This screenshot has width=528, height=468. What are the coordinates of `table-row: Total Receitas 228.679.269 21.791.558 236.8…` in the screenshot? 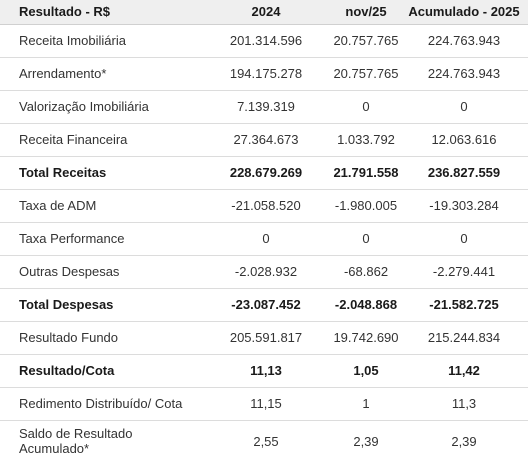 It's located at (264, 172).